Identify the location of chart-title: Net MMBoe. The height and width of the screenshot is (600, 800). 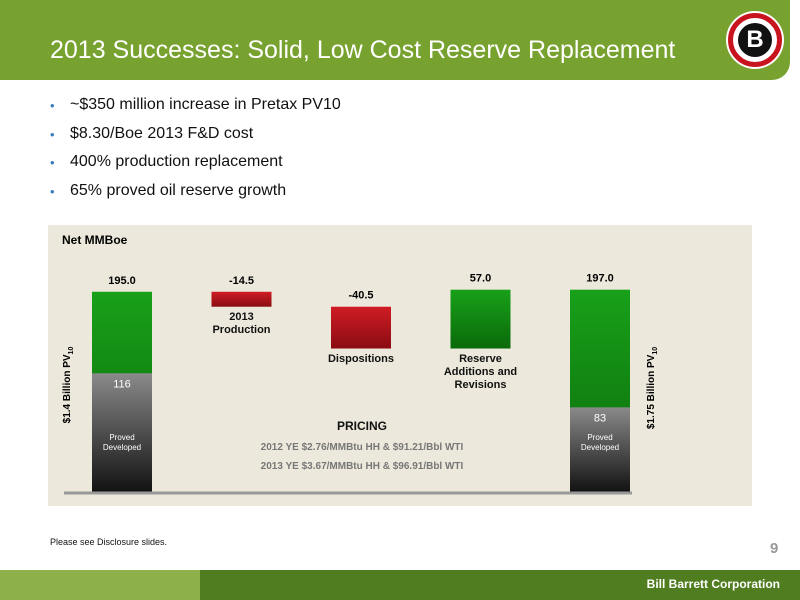
(95, 240).